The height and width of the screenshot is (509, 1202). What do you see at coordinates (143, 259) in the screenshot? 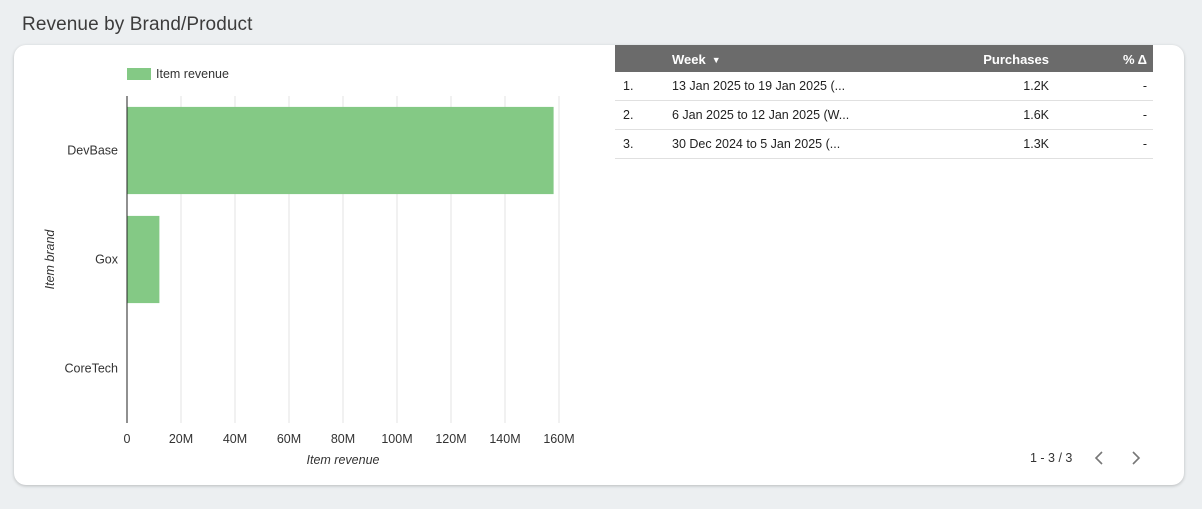
I see `bar-gox` at bounding box center [143, 259].